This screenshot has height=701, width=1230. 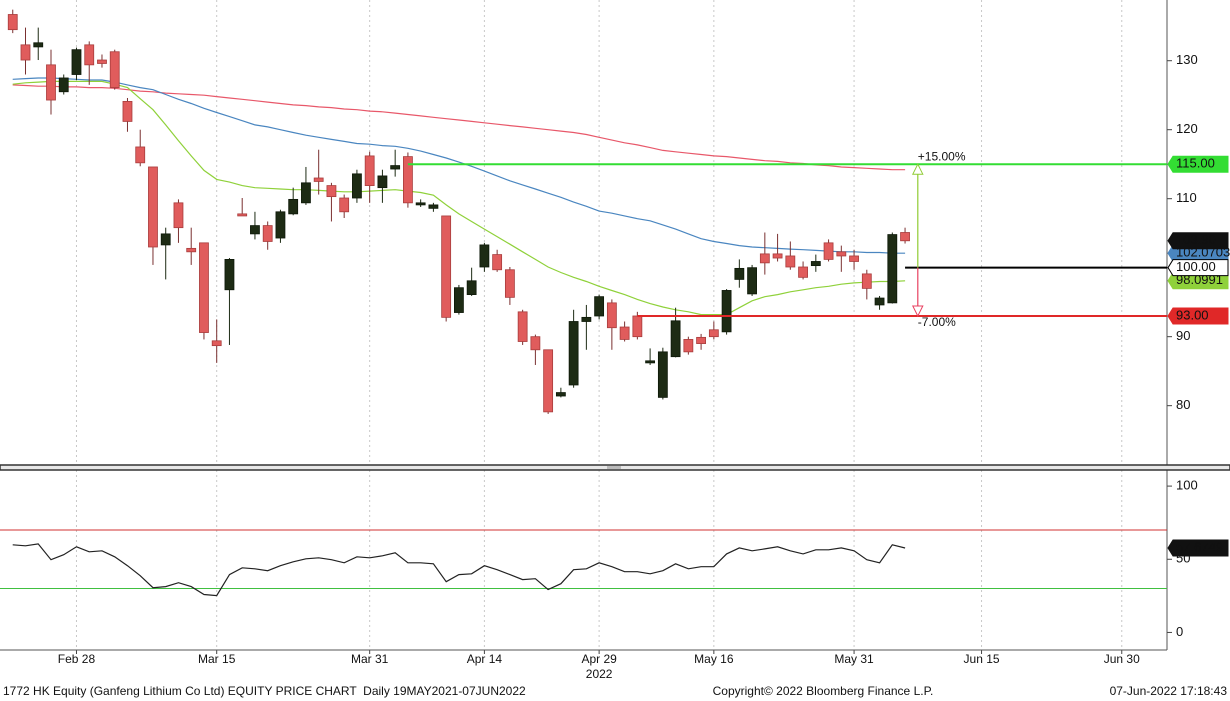 I want to click on move-label: -7.00%, so click(x=937, y=322).